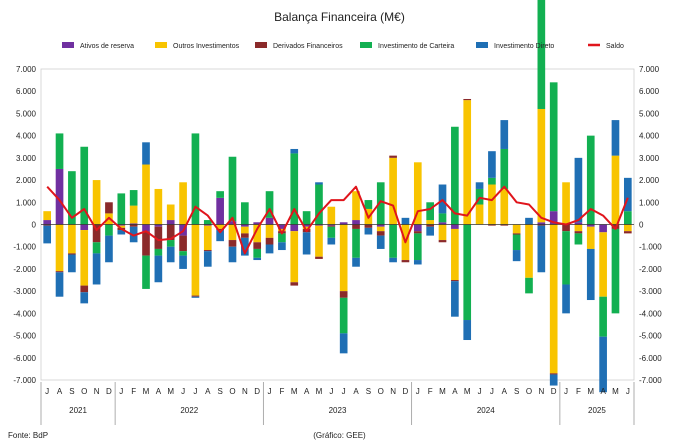 The image size is (679, 448). Describe the element at coordinates (649, 69) in the screenshot. I see `y-tick-label-right: 7.000` at that location.